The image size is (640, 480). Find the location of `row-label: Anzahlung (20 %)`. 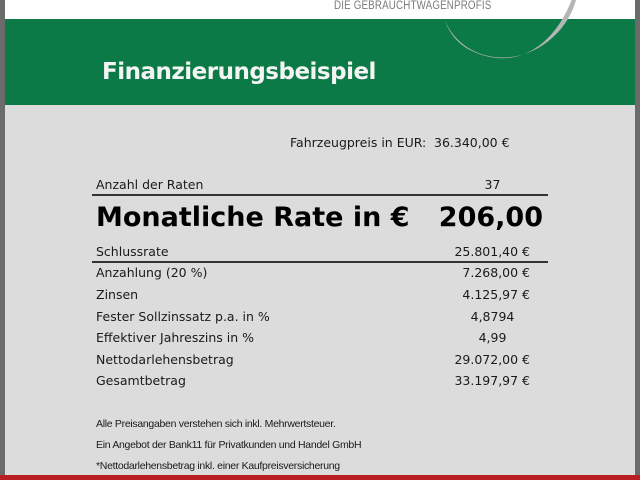

row-label: Anzahlung (20 %) is located at coordinates (152, 272).